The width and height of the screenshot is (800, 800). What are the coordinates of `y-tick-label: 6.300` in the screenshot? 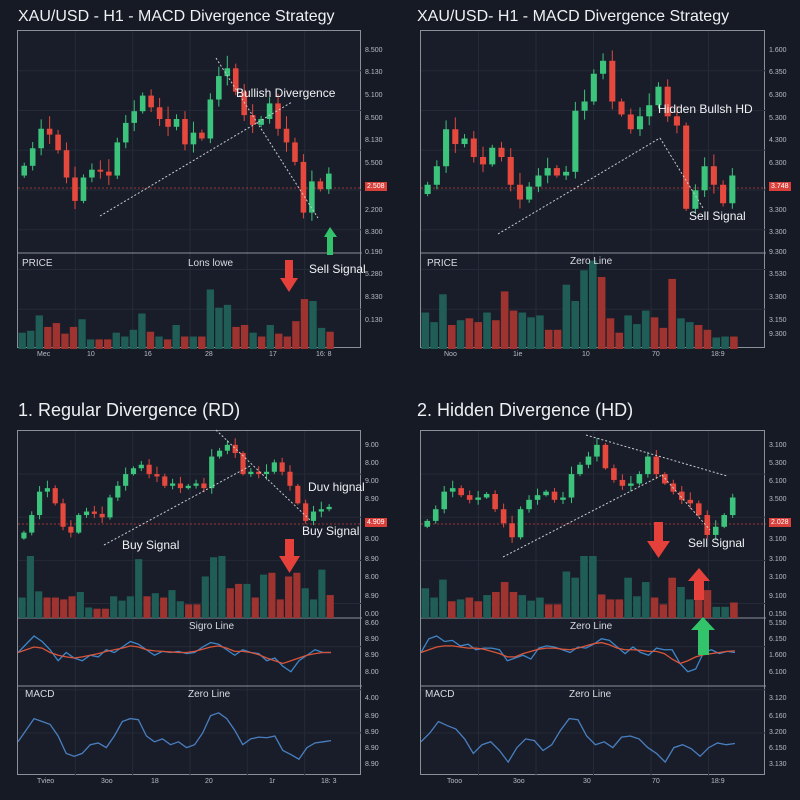 It's located at (778, 95).